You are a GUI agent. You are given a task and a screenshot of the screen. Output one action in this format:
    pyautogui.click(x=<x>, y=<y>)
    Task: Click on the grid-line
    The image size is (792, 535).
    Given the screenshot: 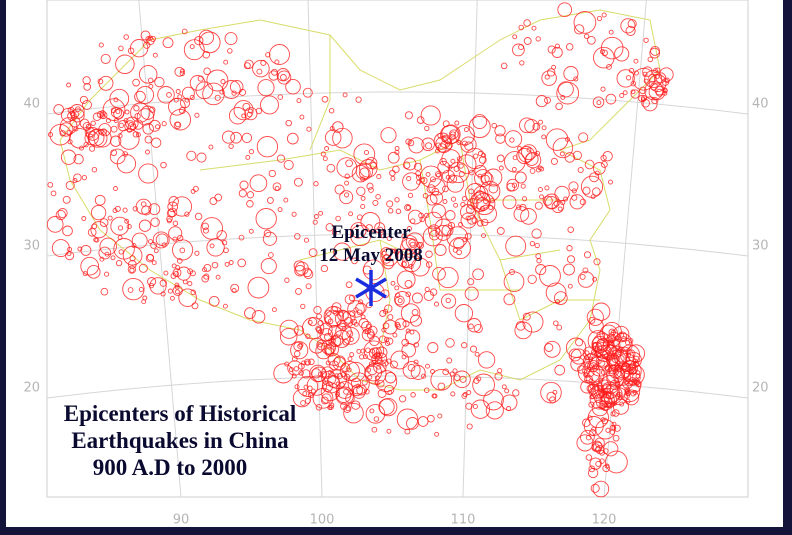 What is the action you would take?
    pyautogui.click(x=397, y=387)
    